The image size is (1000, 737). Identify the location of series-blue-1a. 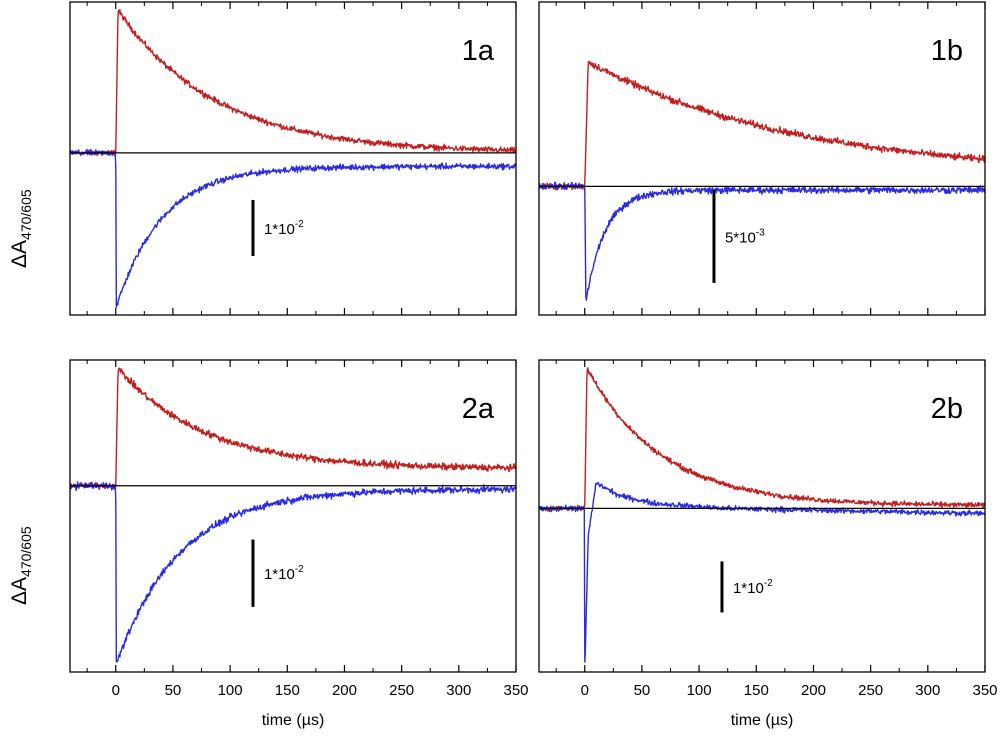
(293, 228).